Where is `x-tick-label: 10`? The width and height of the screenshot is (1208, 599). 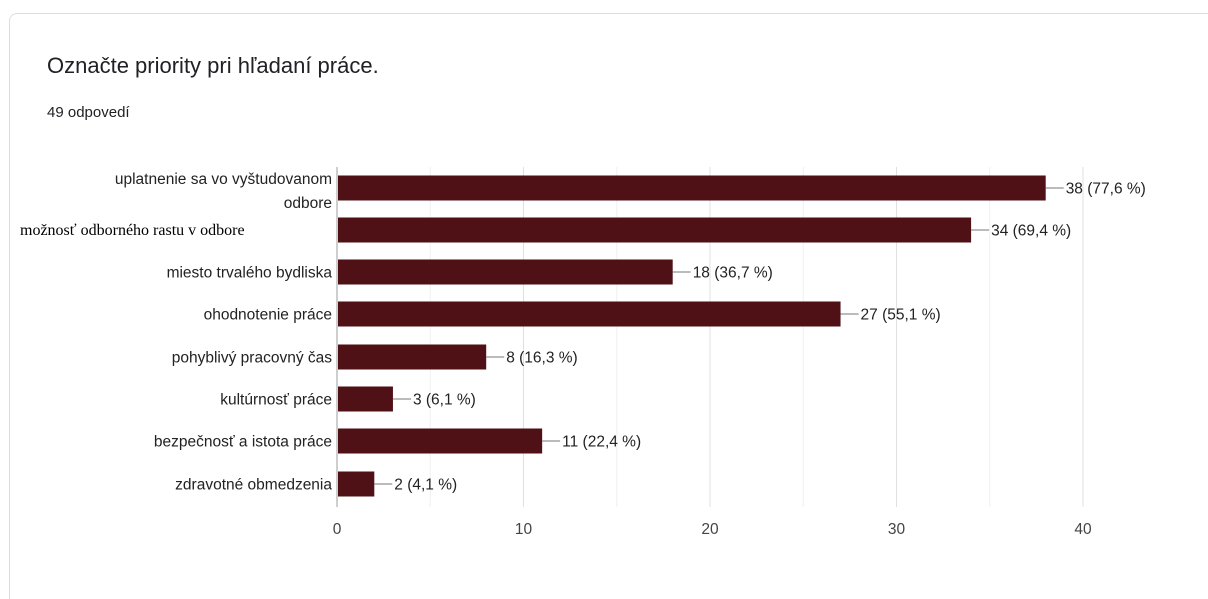
x-tick-label: 10 is located at coordinates (524, 529).